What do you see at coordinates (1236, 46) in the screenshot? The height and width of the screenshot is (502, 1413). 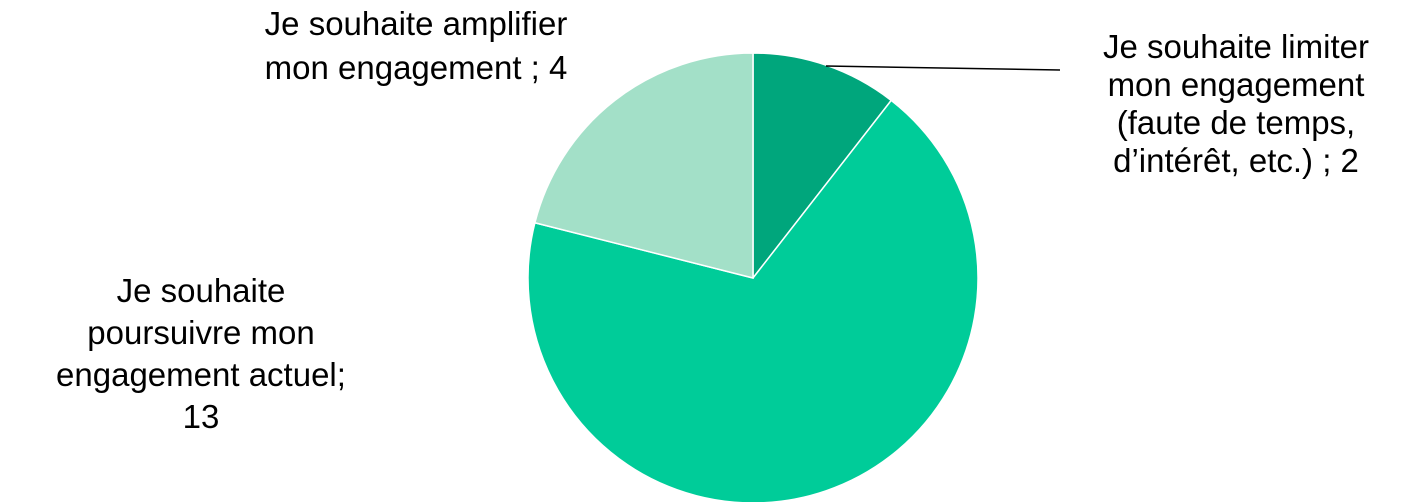 I see `pie-label-line: Je souhaite limiter` at bounding box center [1236, 46].